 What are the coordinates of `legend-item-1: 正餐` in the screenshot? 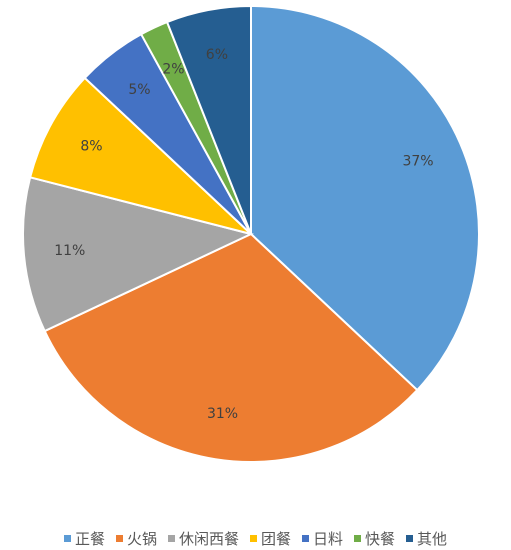 It's located at (84, 538).